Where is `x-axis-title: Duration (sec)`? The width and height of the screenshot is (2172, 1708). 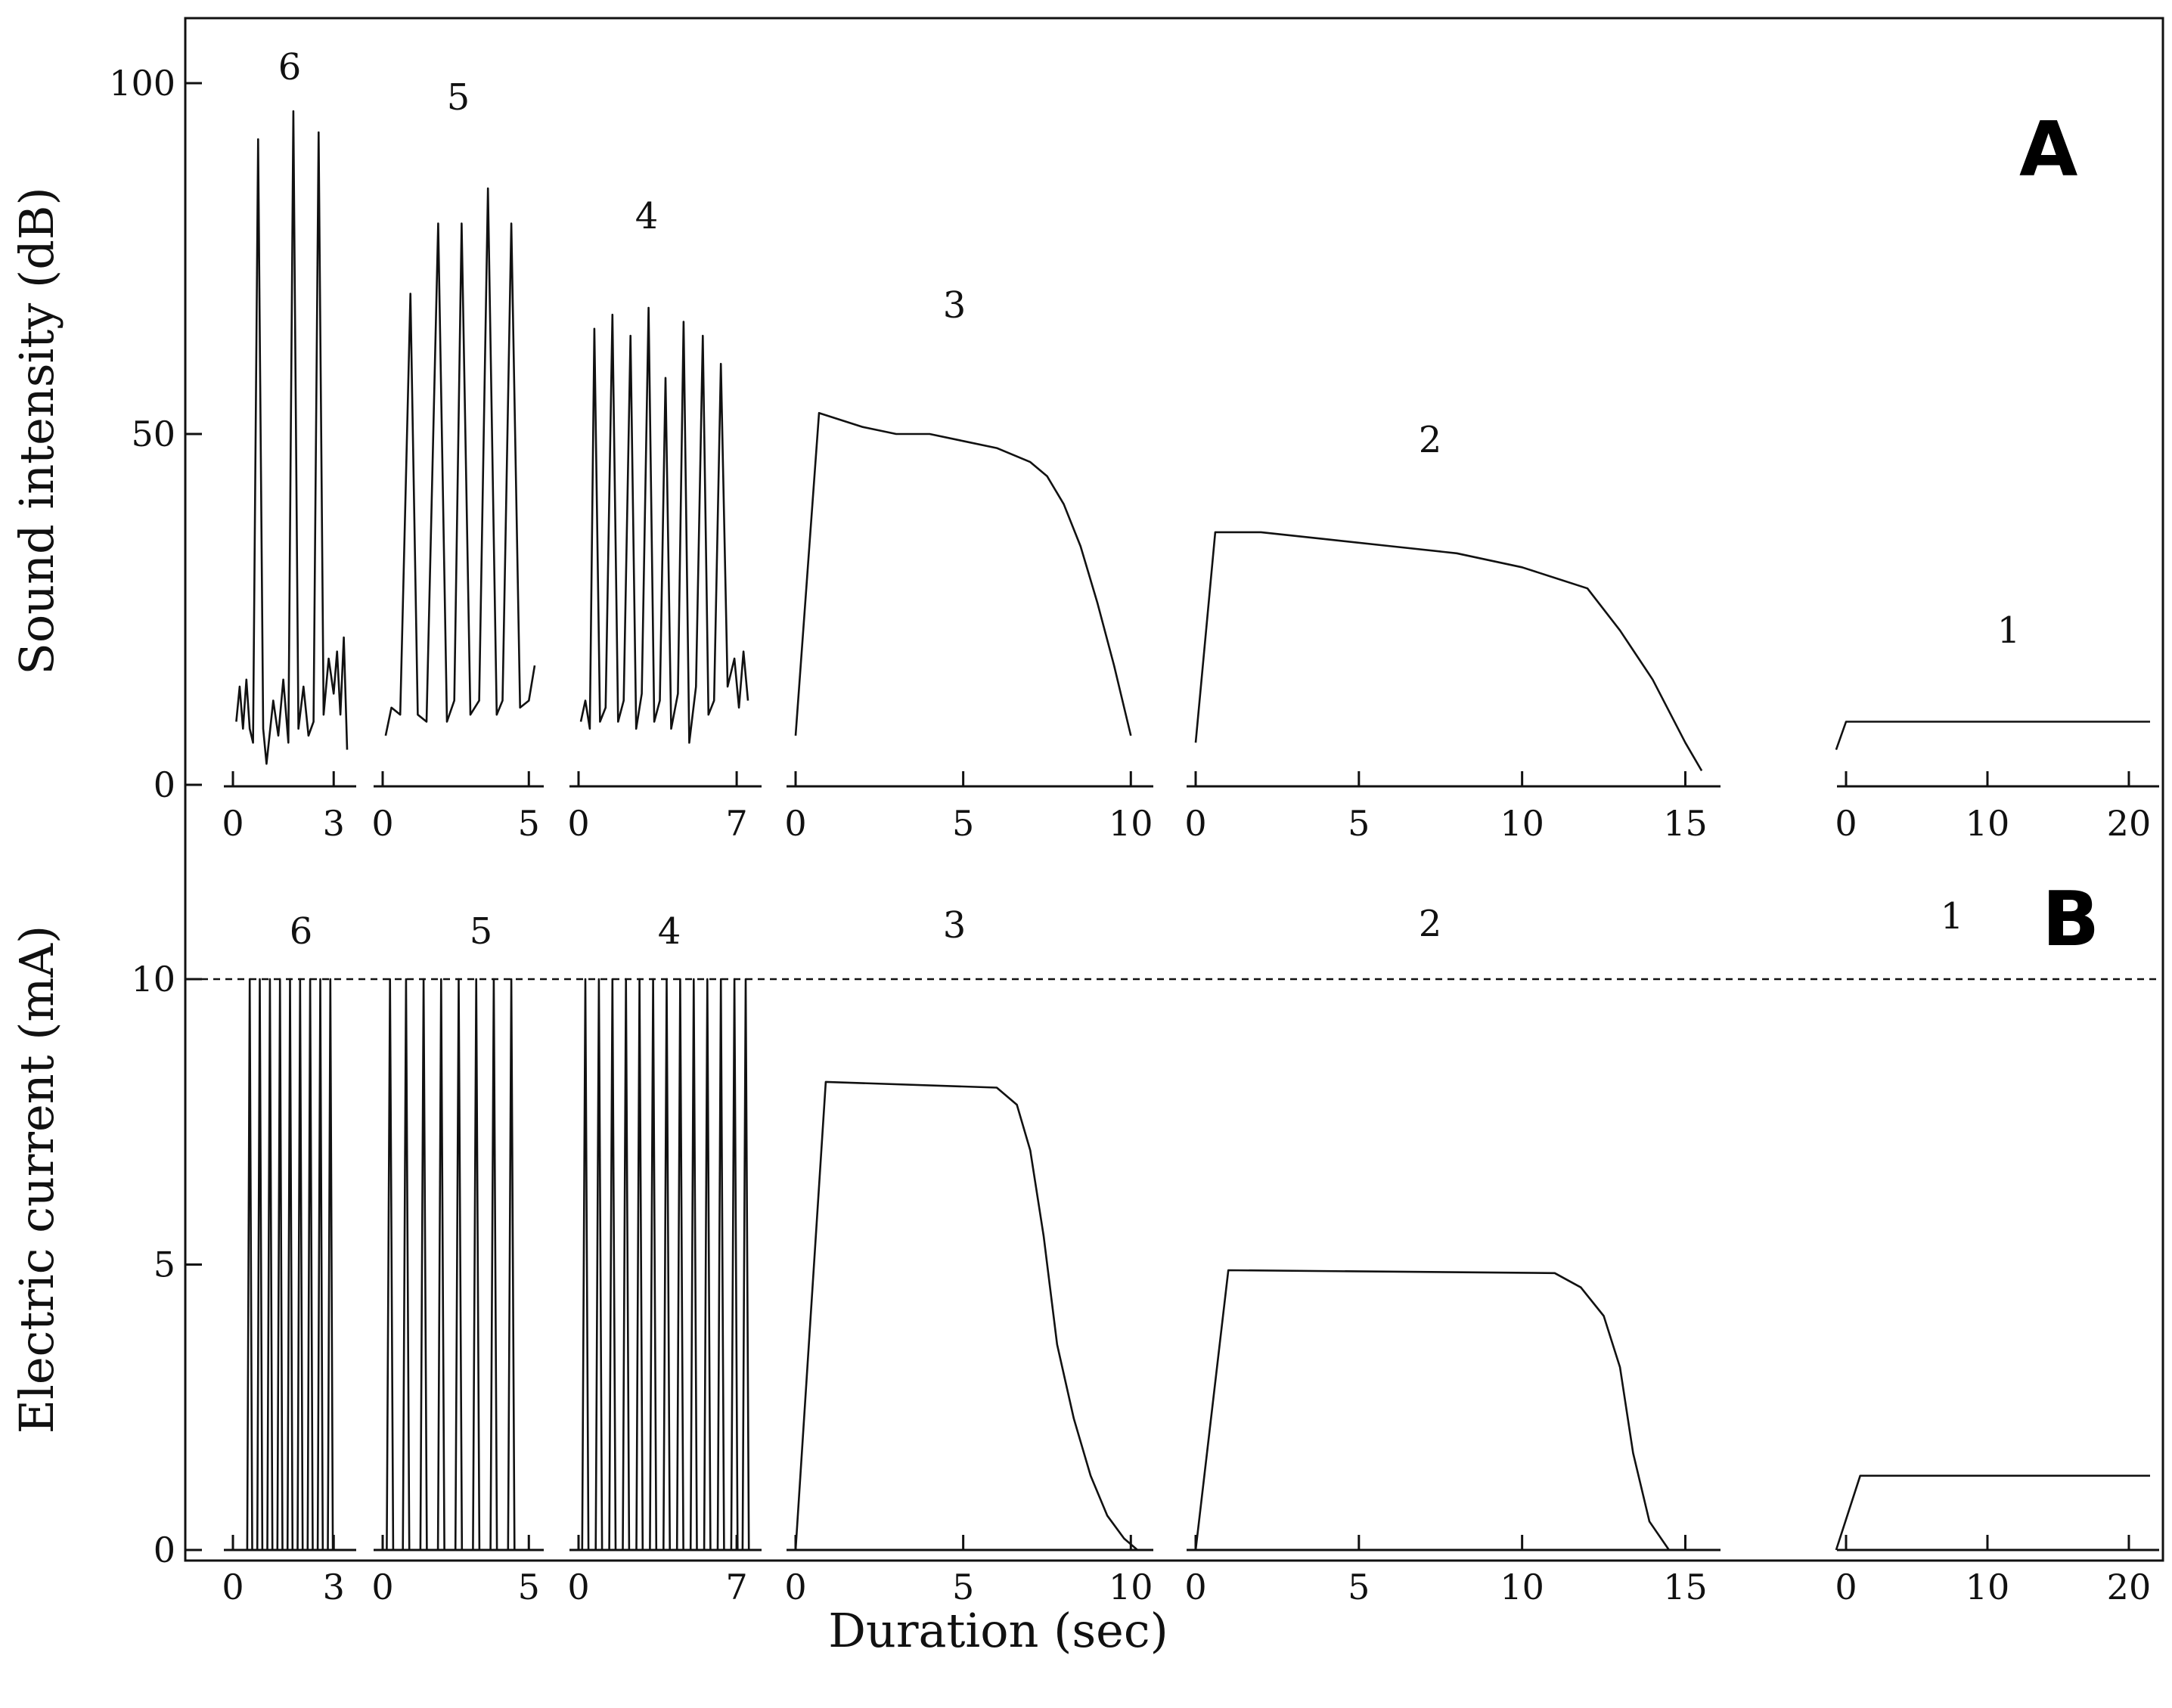 x-axis-title: Duration (sec) is located at coordinates (998, 1630).